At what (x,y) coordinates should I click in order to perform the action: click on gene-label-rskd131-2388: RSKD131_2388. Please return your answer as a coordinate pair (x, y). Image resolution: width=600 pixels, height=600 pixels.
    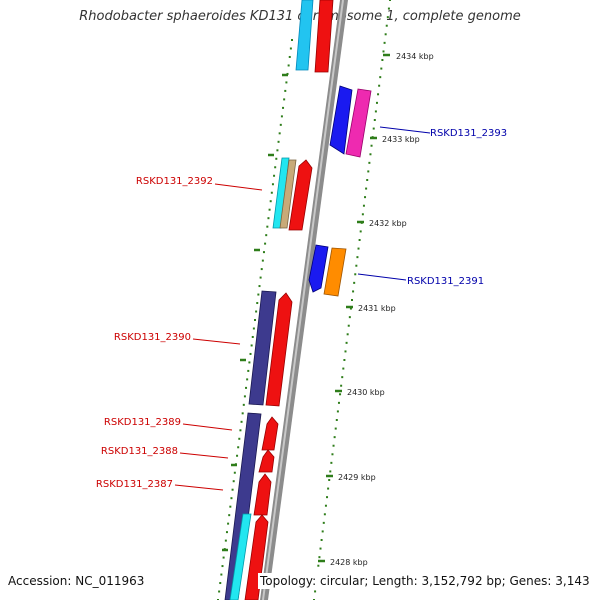
    Looking at the image, I should click on (139, 451).